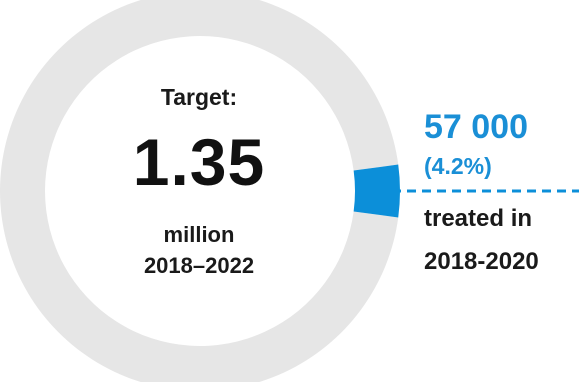  Describe the element at coordinates (199, 97) in the screenshot. I see `target-label: Target:` at that location.